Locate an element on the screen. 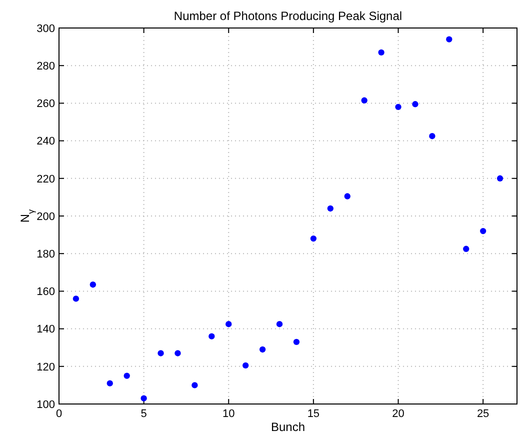 Image resolution: width=527 pixels, height=437 pixels. x-tick-label: 20 is located at coordinates (398, 414).